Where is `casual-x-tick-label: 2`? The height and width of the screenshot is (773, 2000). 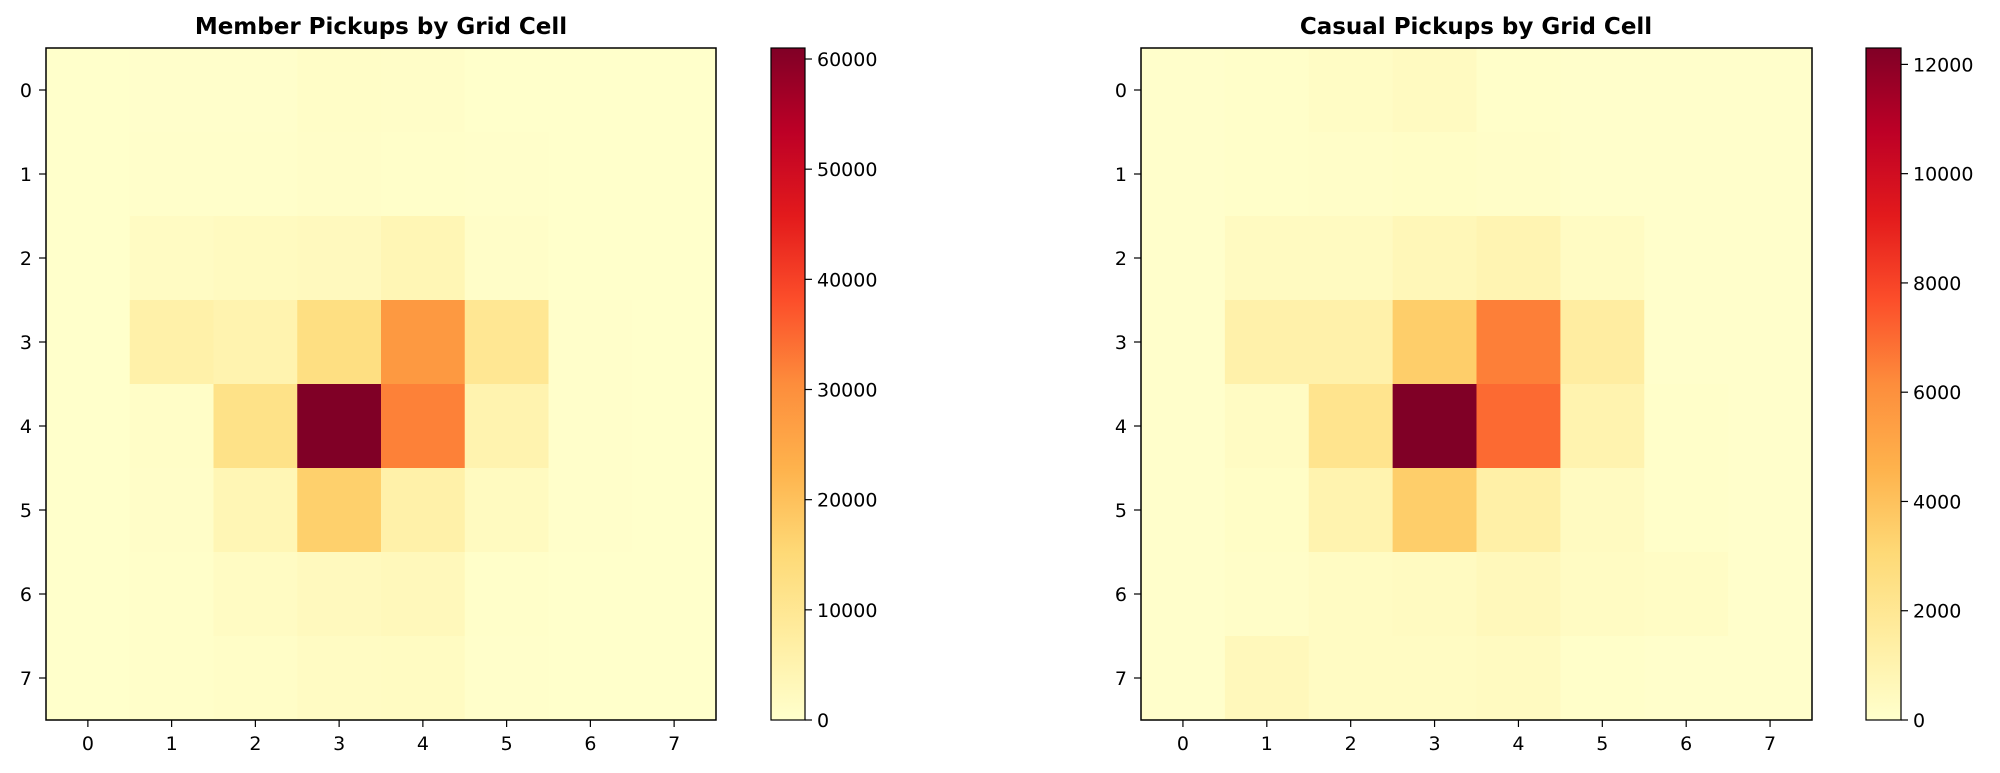
casual-x-tick-label: 2 is located at coordinates (1351, 744).